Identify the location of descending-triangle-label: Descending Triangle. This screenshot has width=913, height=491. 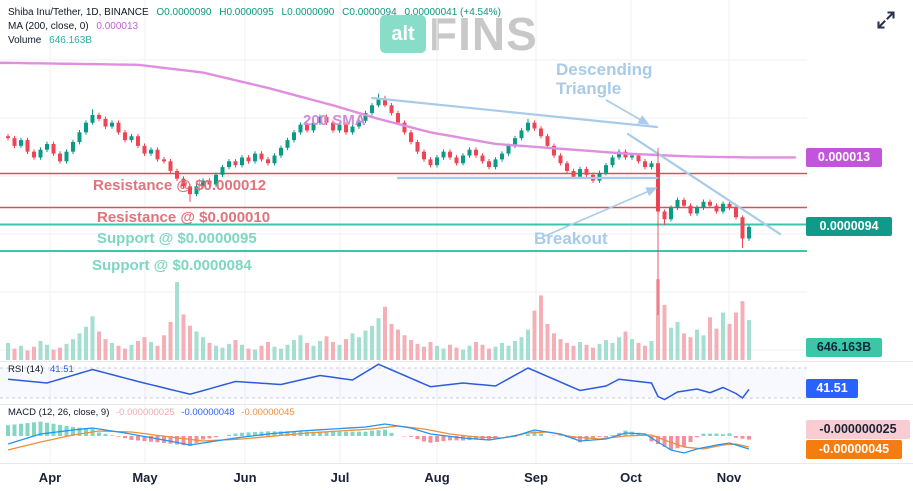
(604, 79).